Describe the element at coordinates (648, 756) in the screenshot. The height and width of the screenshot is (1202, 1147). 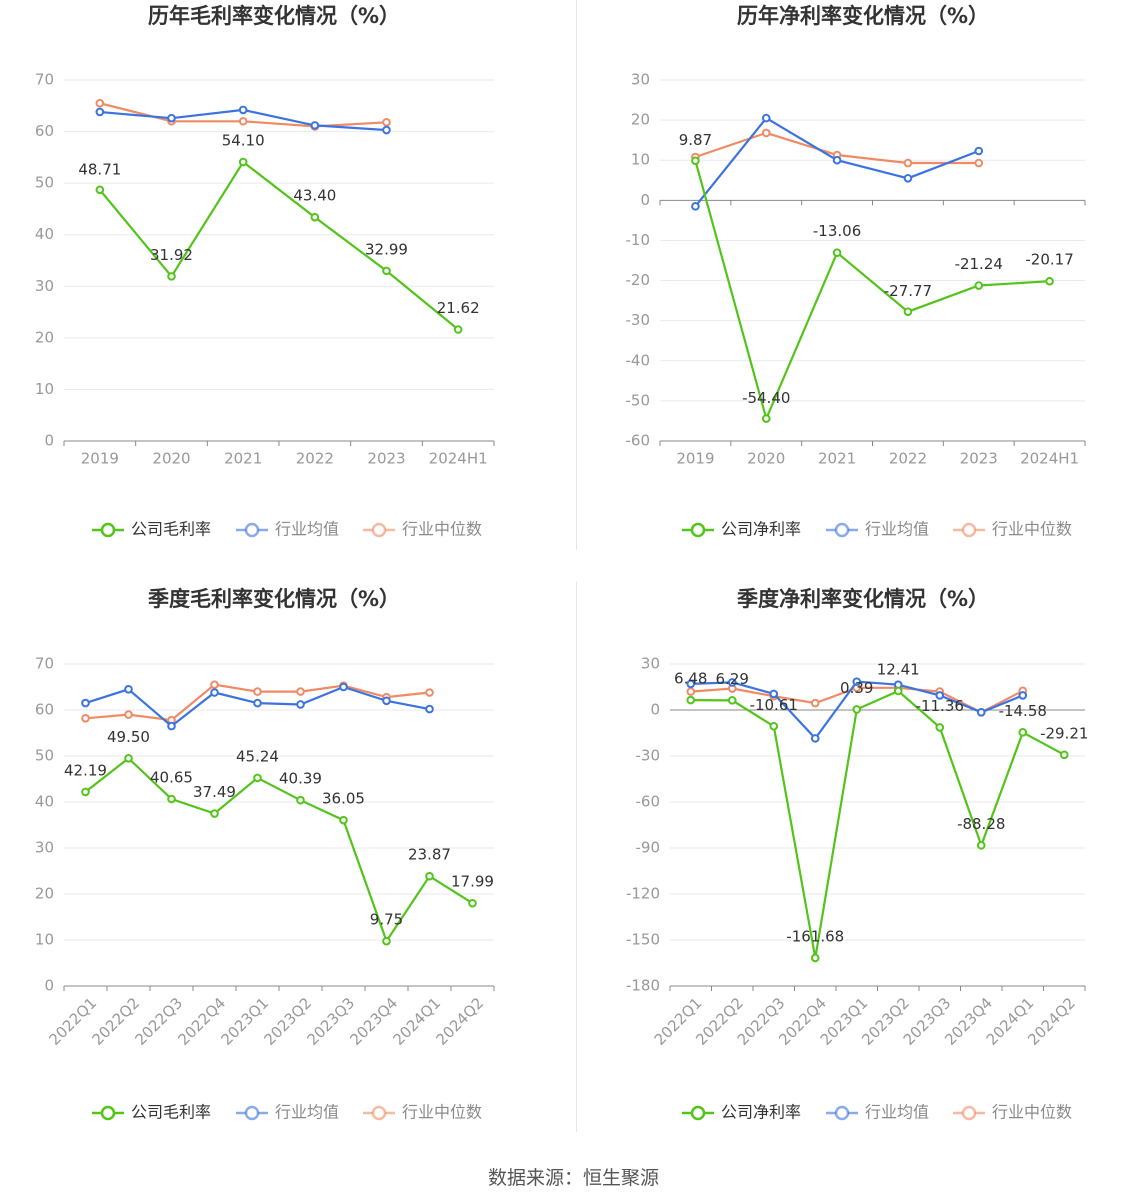
I see `y-tick-label: -30` at that location.